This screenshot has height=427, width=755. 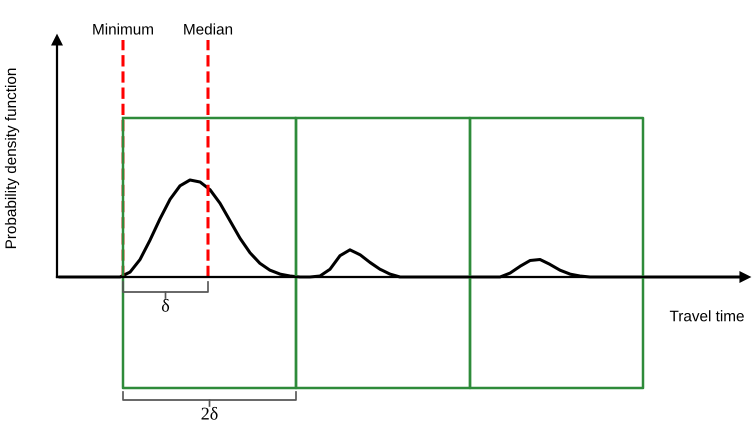 What do you see at coordinates (123, 29) in the screenshot?
I see `text: Minimum` at bounding box center [123, 29].